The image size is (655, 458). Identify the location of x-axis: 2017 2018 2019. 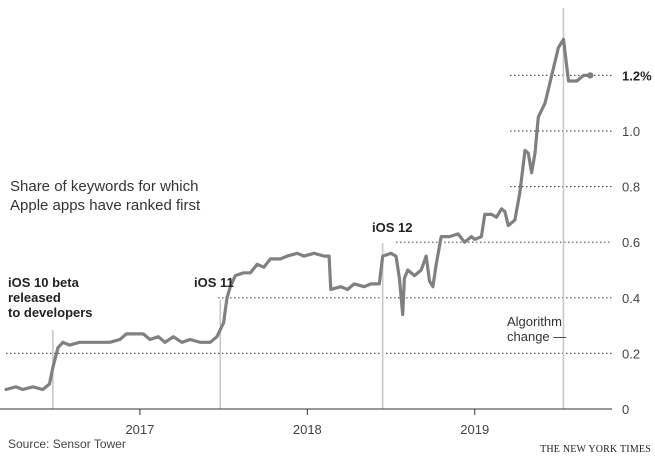
(307, 423).